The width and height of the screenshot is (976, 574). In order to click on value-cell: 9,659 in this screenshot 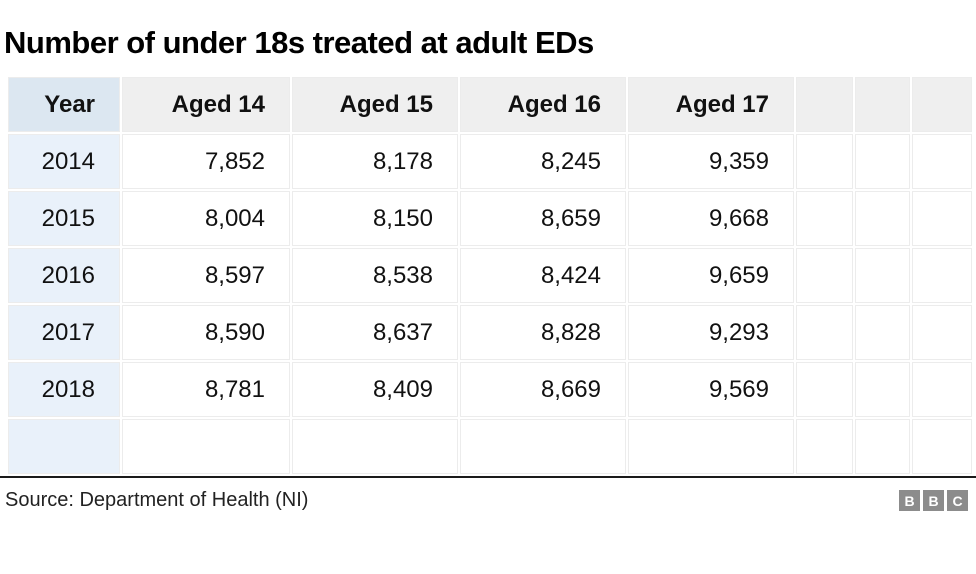, I will do `click(711, 275)`.